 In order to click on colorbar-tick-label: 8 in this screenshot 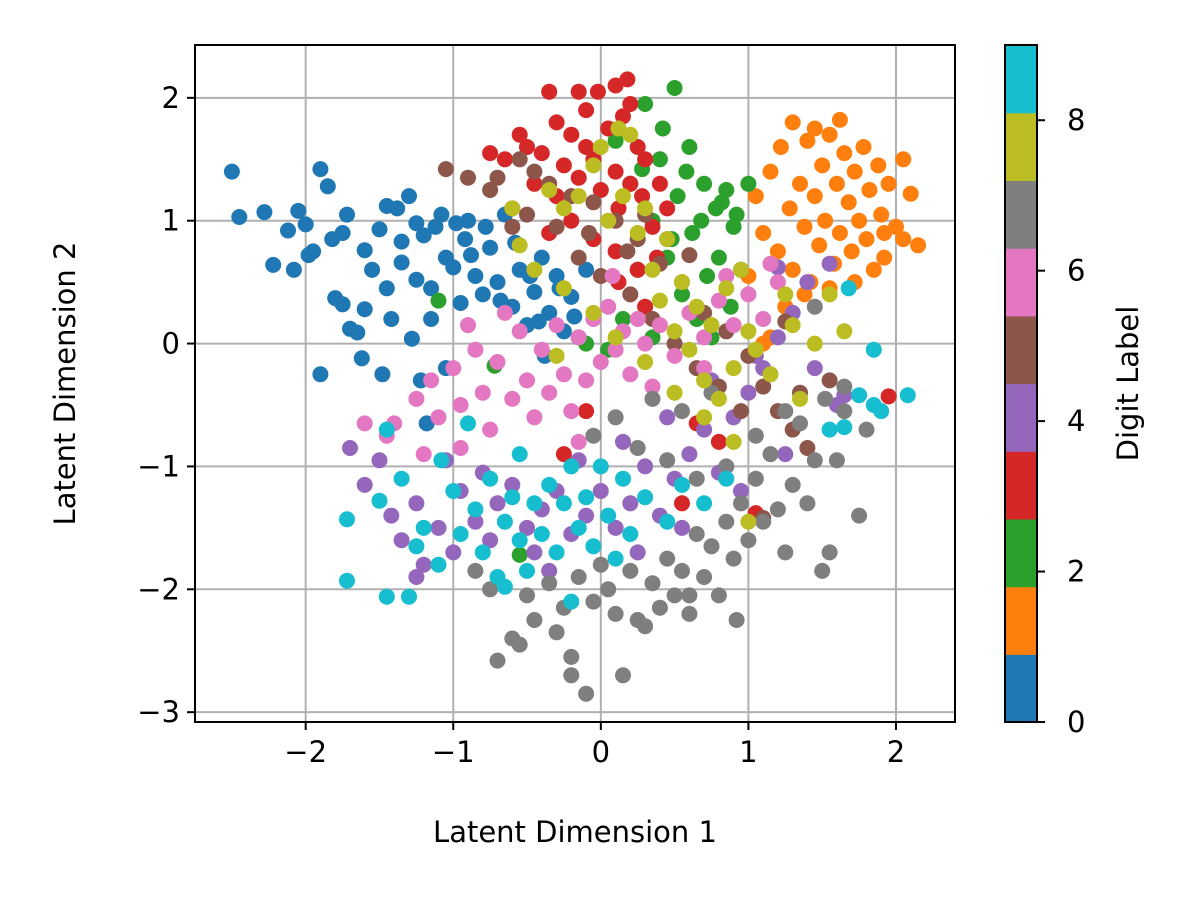, I will do `click(1076, 120)`.